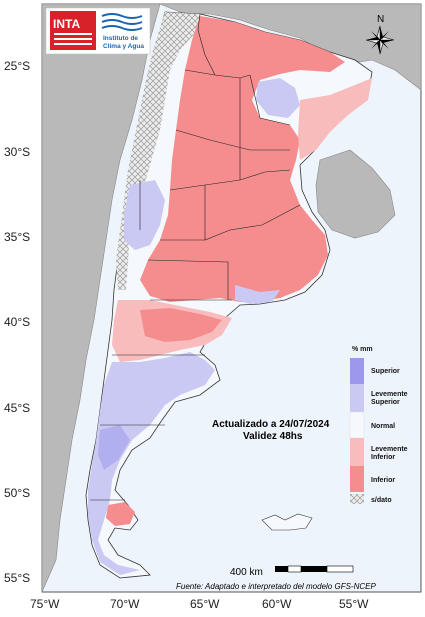 This screenshot has height=617, width=425. I want to click on zone-levemente-superior-patagonia, so click(151, 463).